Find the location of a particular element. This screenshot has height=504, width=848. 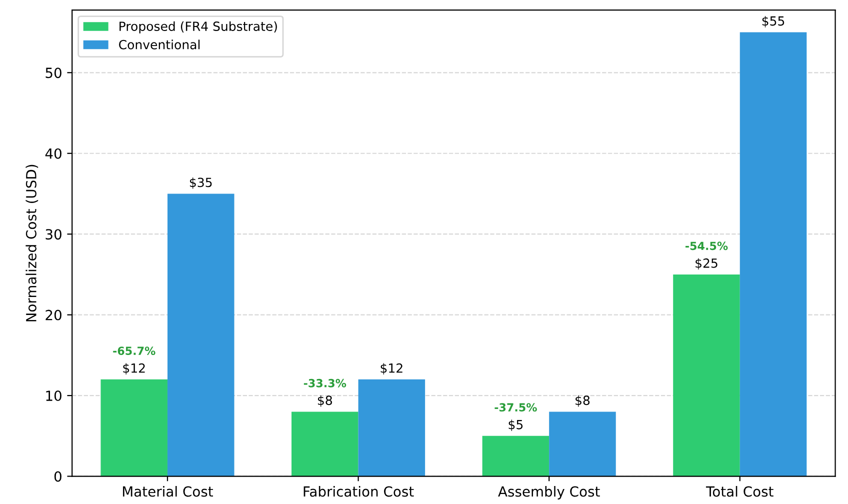

x-tick-label: Fabrication Cost is located at coordinates (359, 491).